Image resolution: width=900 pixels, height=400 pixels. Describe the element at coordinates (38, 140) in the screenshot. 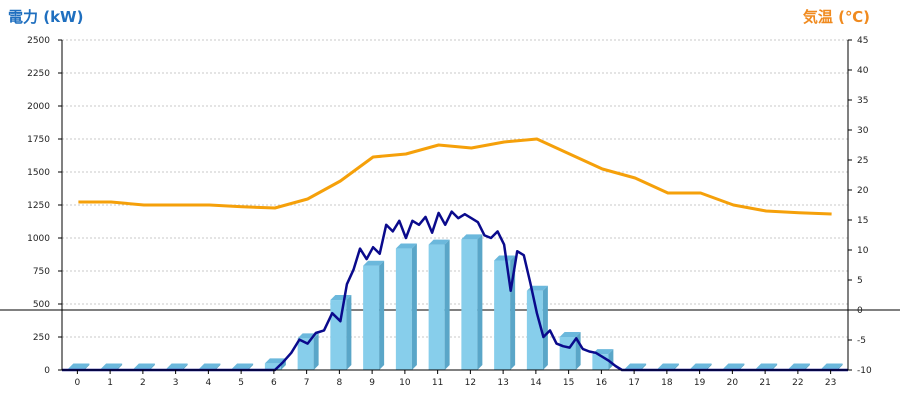

I see `left-tick-label: 1750` at that location.